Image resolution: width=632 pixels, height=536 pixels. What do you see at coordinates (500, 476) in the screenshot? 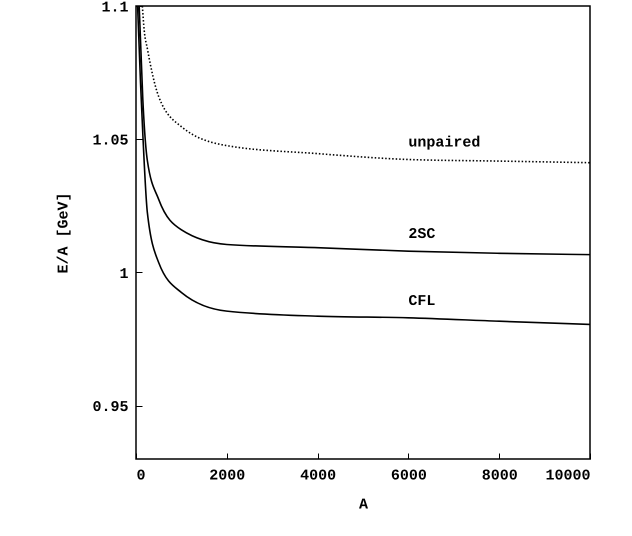
I see `x-tick-label: 8000` at bounding box center [500, 476].